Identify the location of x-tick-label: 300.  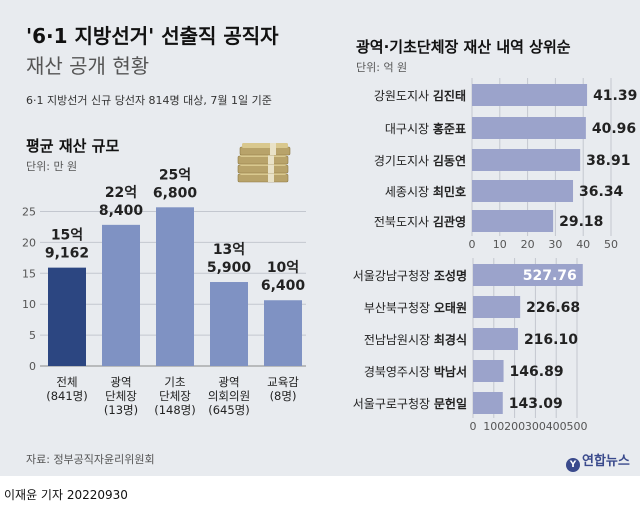
(535, 426).